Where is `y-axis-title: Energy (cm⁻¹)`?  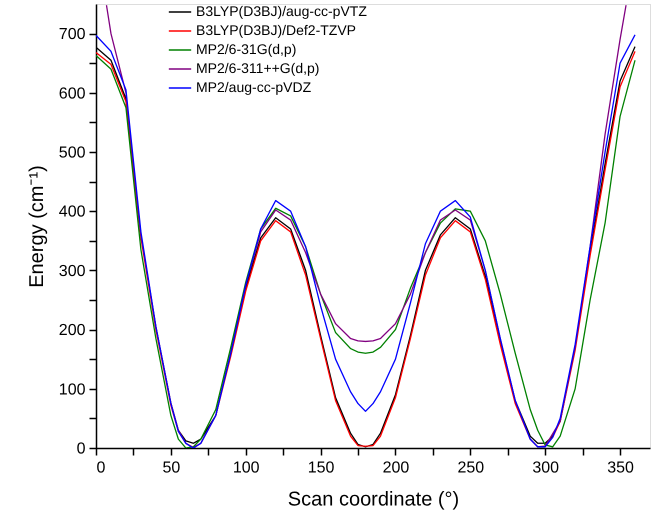 y-axis-title: Energy (cm⁻¹) is located at coordinates (37, 226).